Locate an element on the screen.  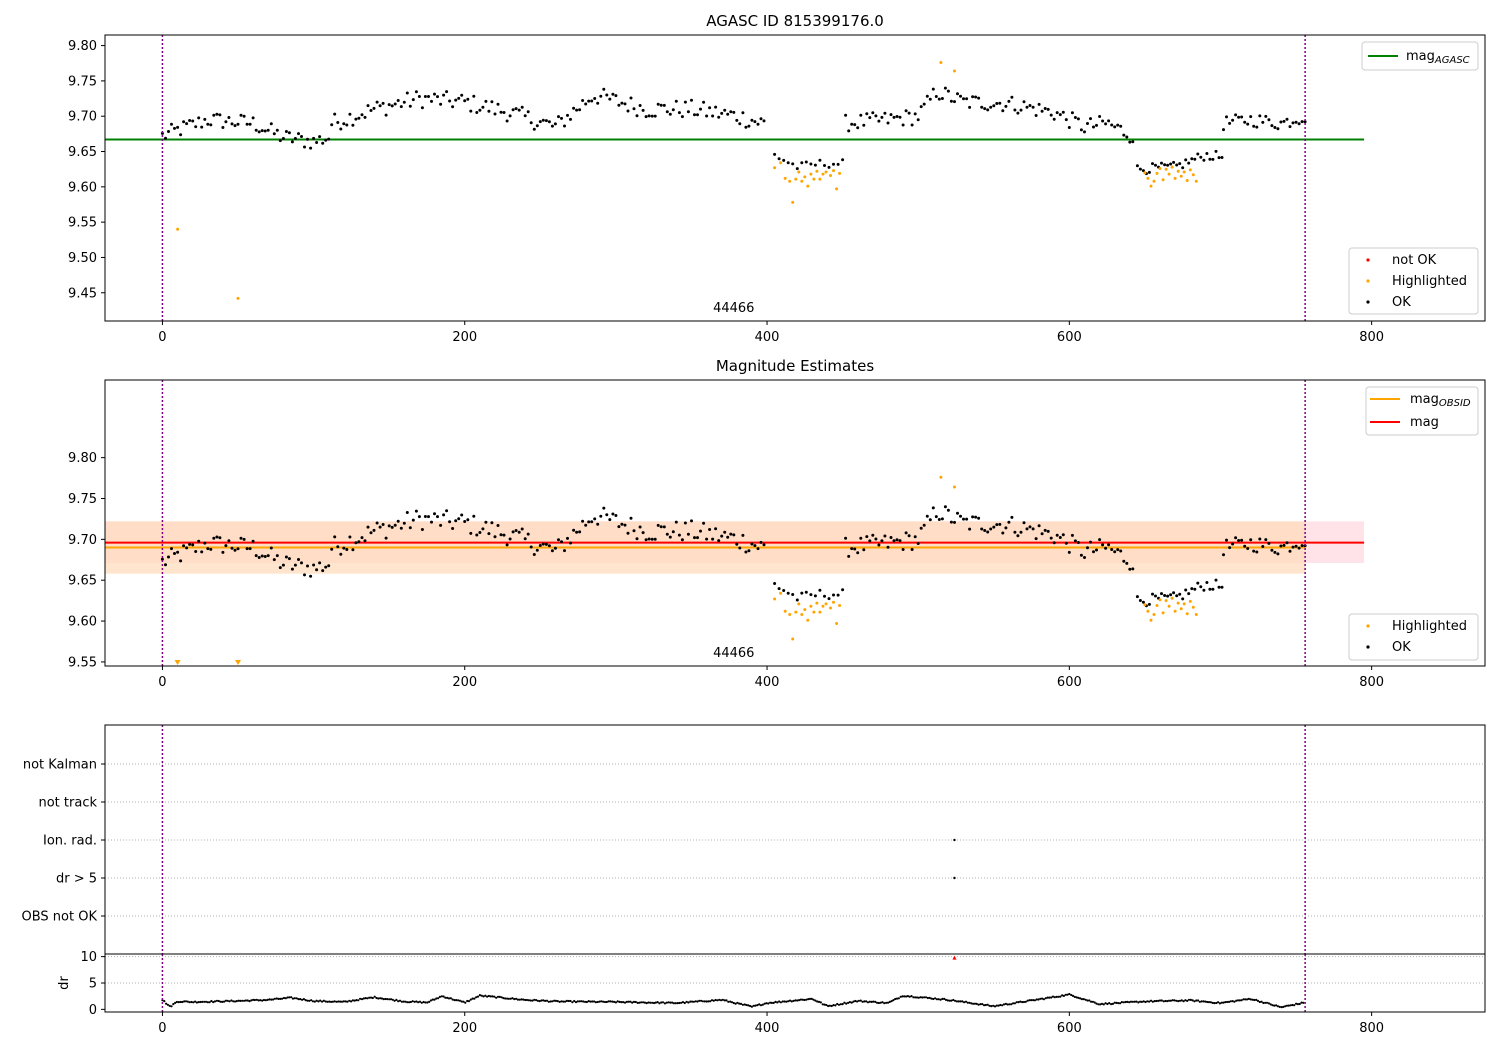
y-tick-label: 10 is located at coordinates (88, 957).